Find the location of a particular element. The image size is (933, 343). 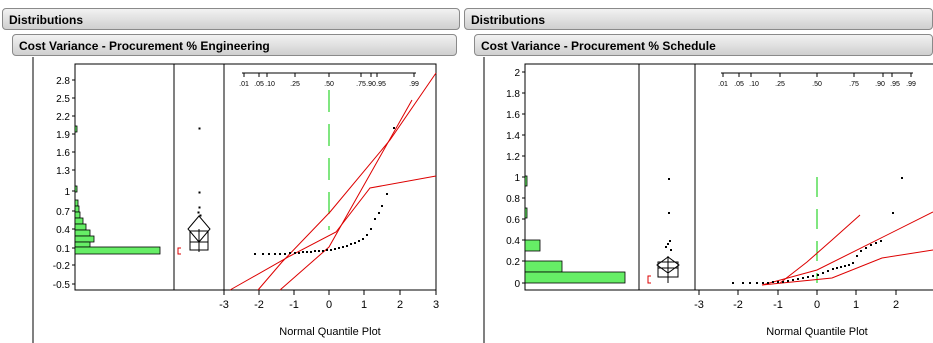

y-tick-label: 1.3 is located at coordinates (63, 171).